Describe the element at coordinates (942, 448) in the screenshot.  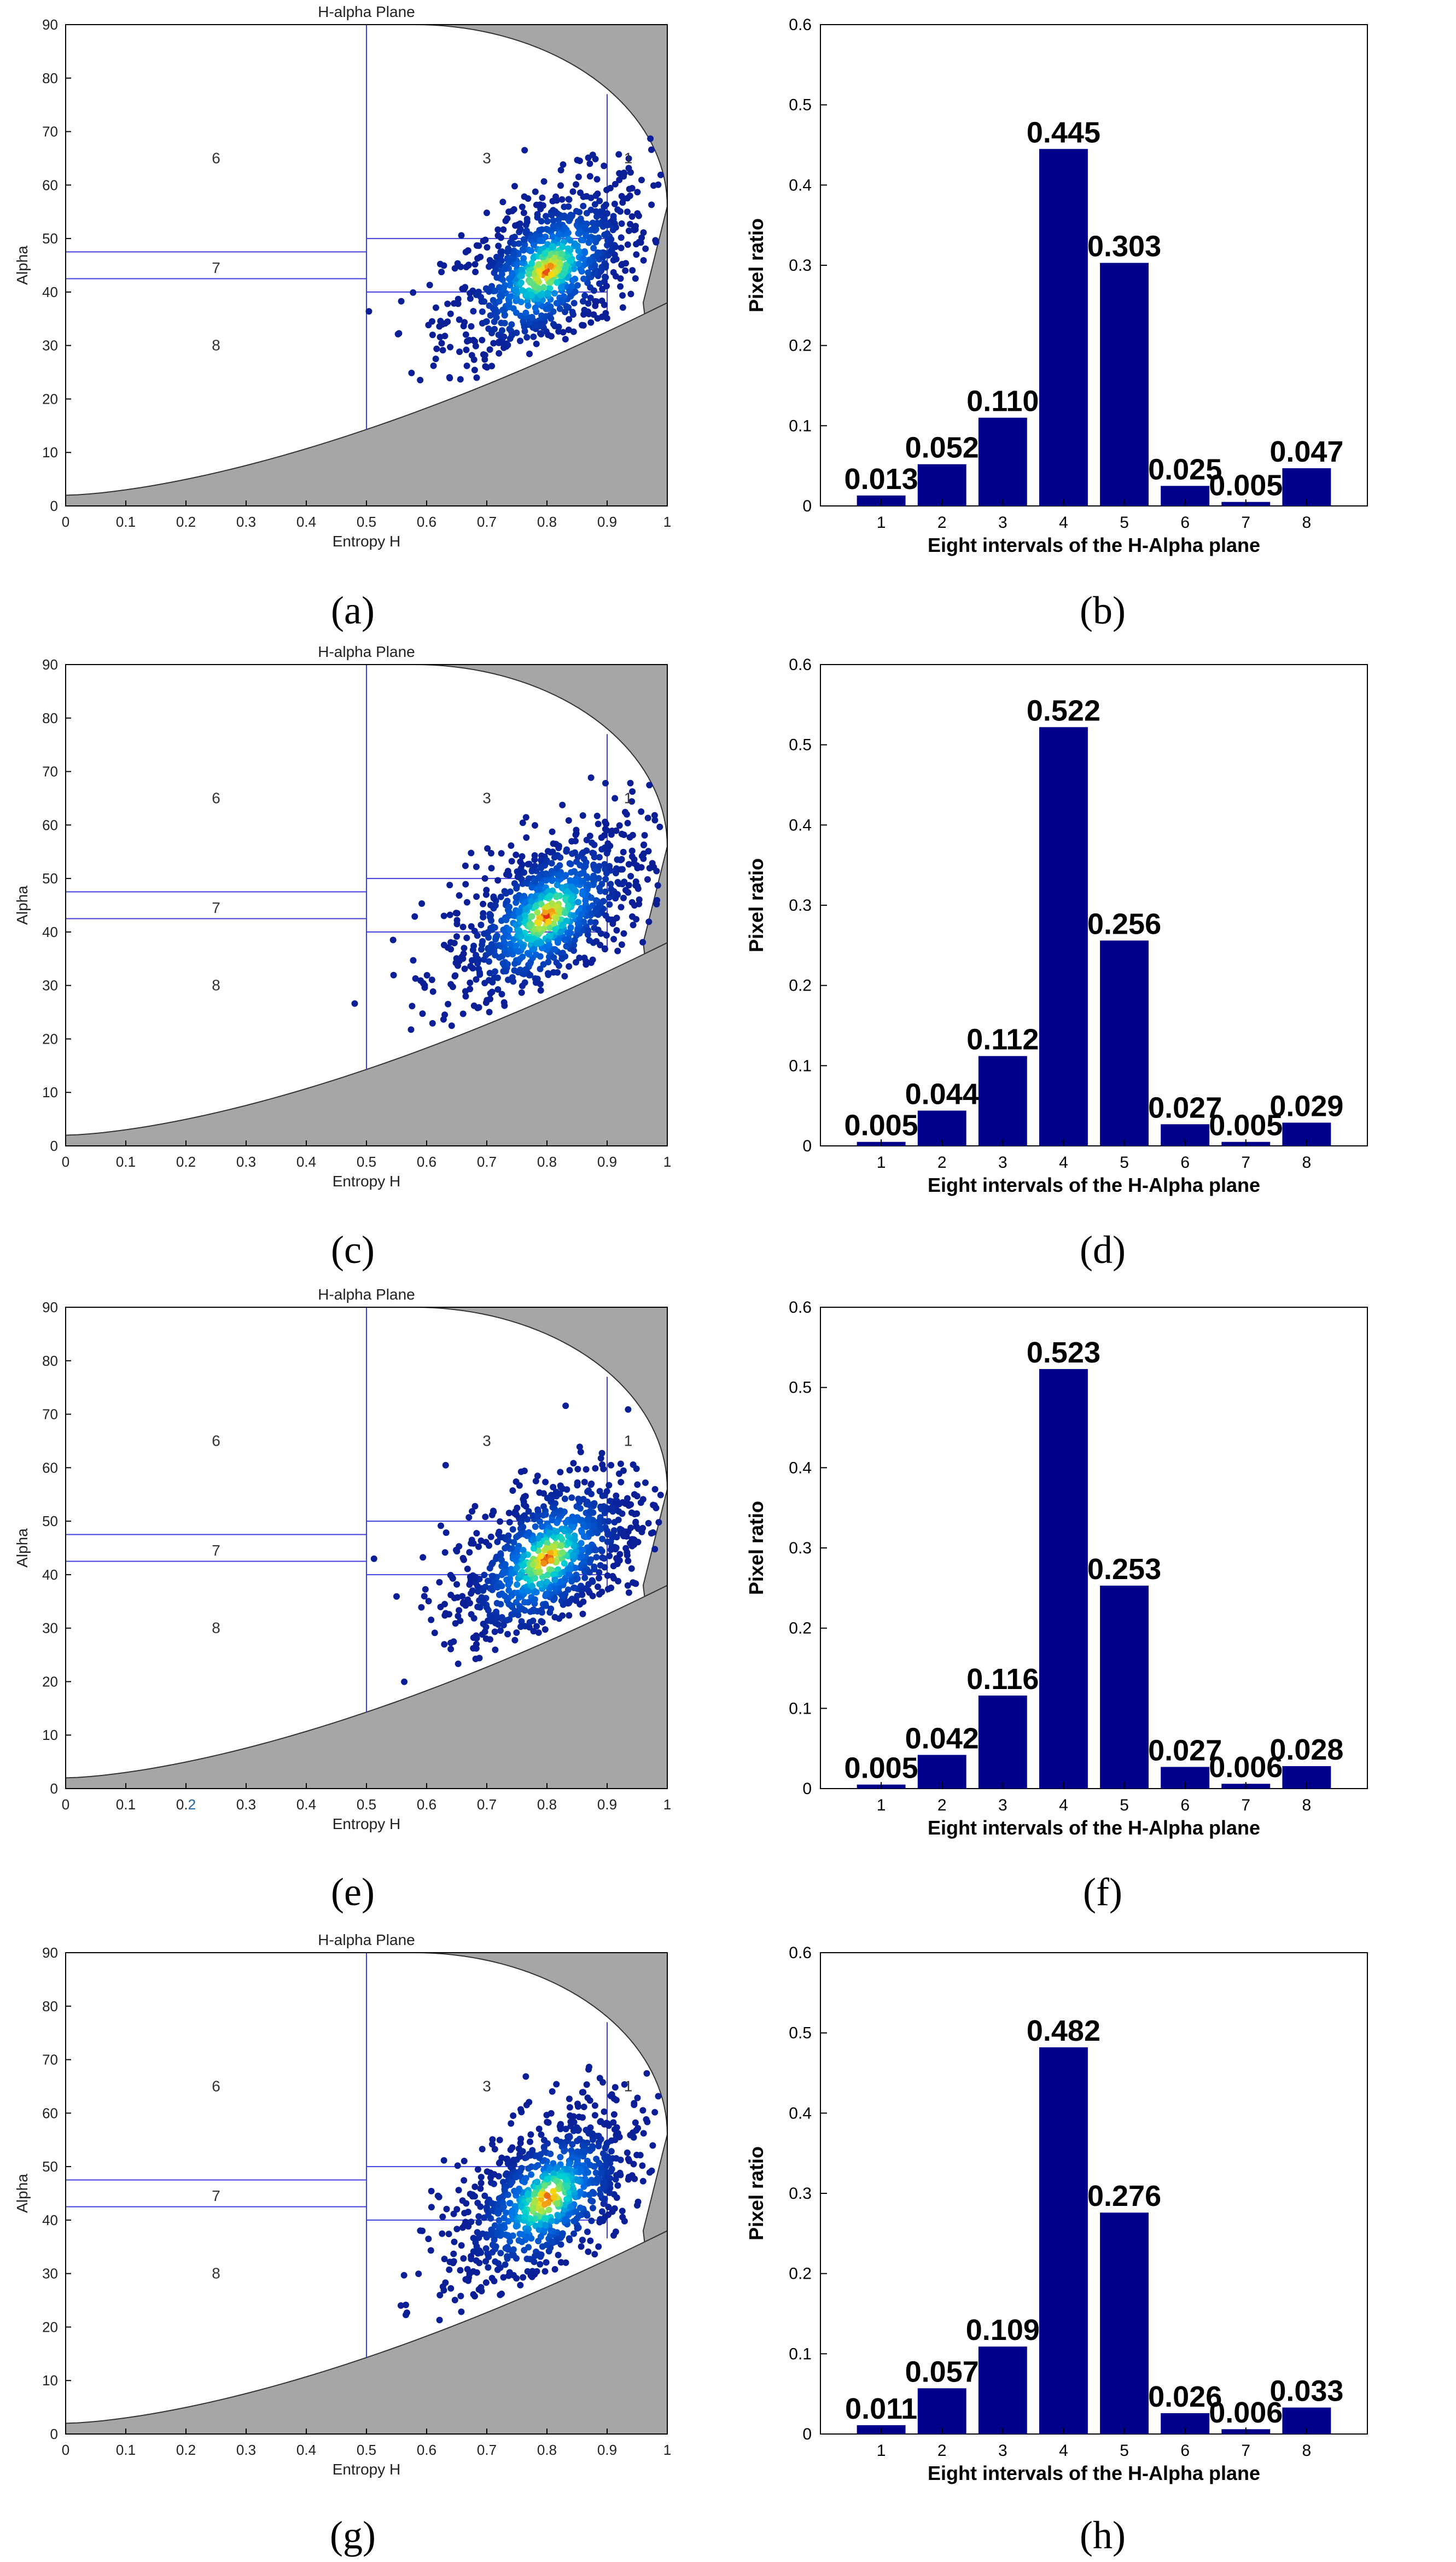
I see `bar-value-label: 0.052` at that location.